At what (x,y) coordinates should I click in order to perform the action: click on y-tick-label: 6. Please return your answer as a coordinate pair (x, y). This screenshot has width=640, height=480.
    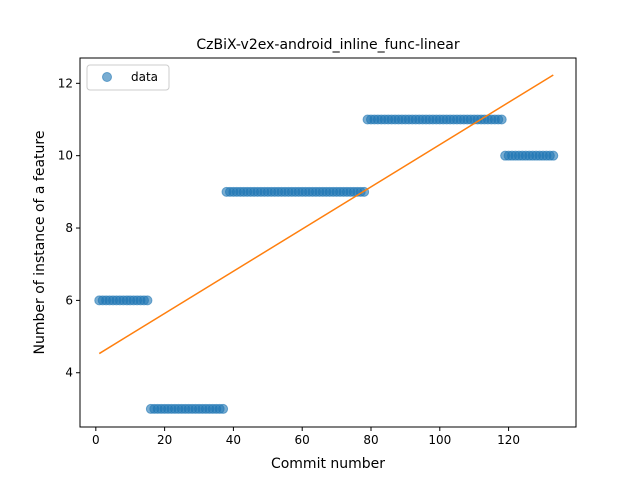
    Looking at the image, I should click on (69, 300).